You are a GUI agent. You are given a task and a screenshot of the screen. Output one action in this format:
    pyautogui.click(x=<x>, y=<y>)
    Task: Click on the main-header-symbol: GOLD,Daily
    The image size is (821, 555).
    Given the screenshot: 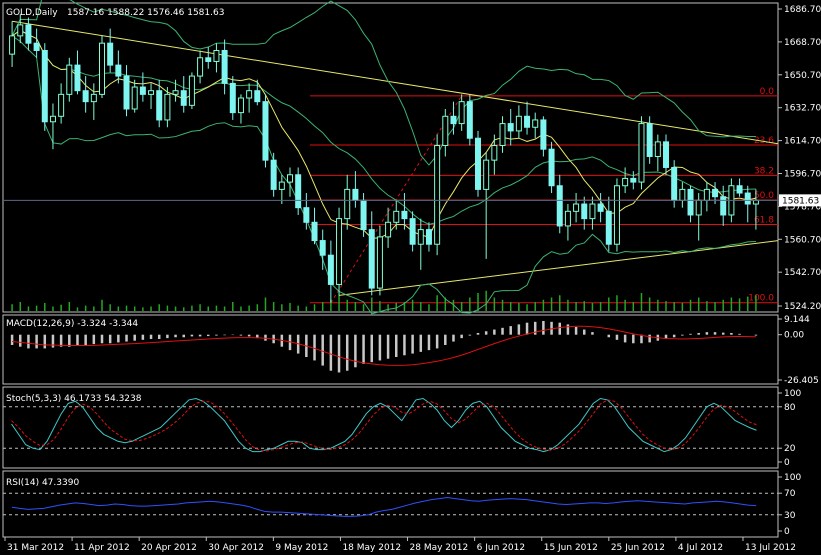 What is the action you would take?
    pyautogui.click(x=32, y=13)
    